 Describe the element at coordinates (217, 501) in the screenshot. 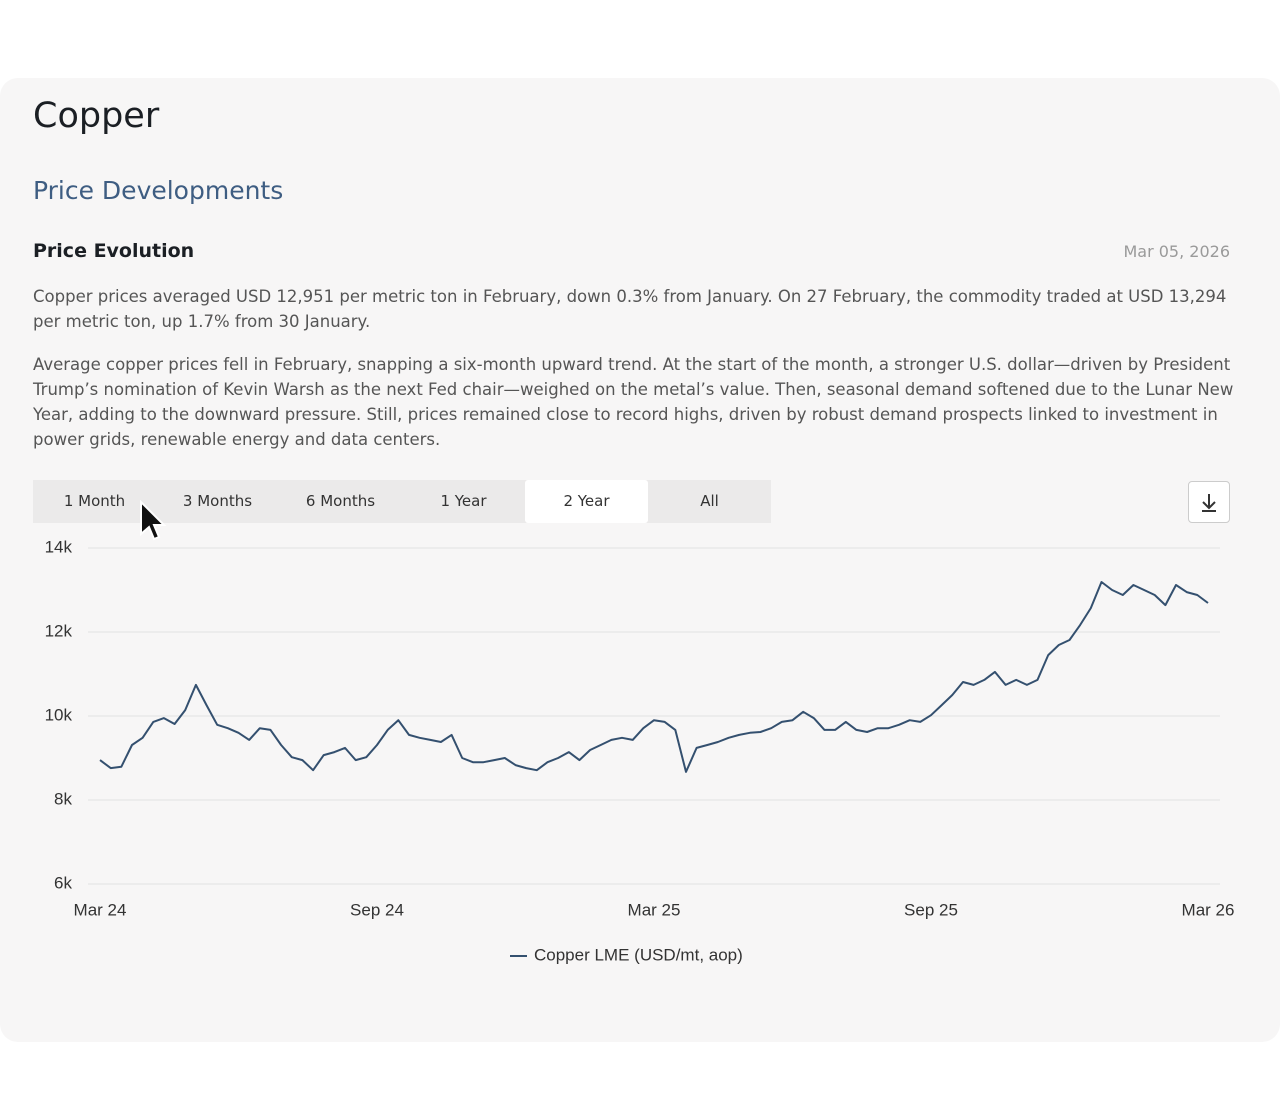

I see `range-tab: 3 Months` at that location.